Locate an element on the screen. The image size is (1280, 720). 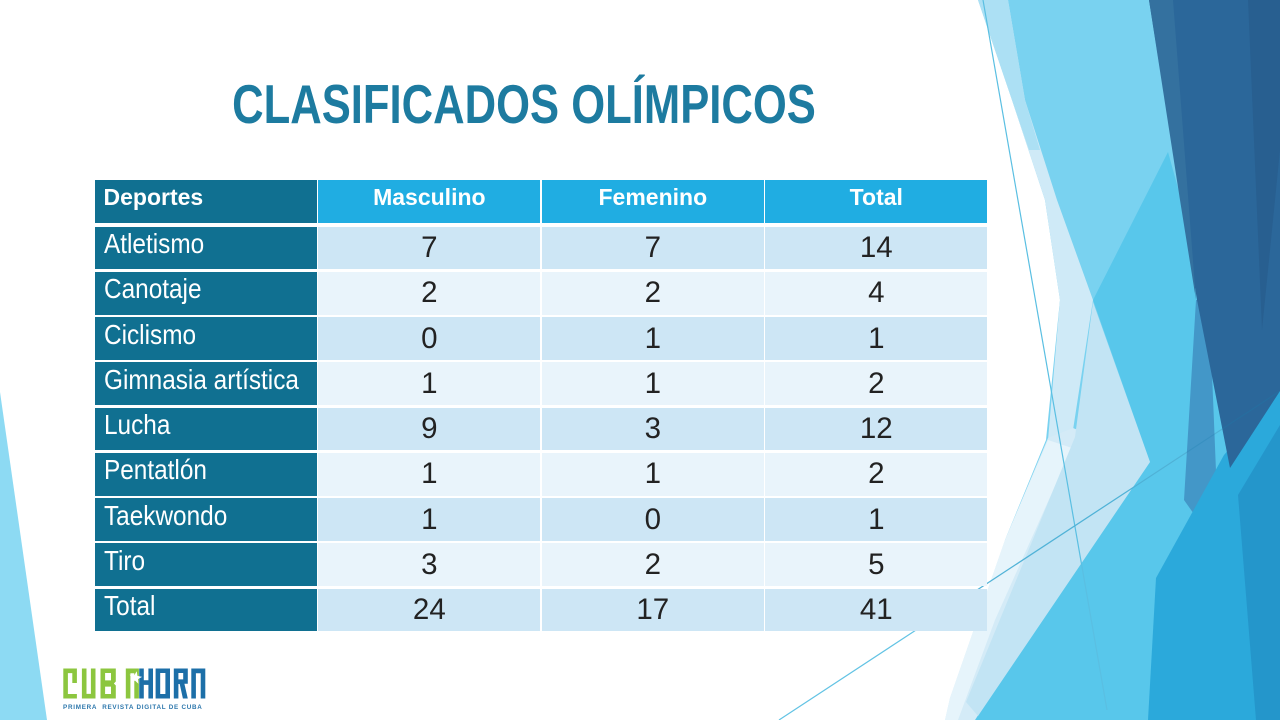
svg-text:PRIMERA REVISTA DIGITAL DE CU: PRIMERA REVISTA DIGITAL DE CUBA is located at coordinates (133, 707).